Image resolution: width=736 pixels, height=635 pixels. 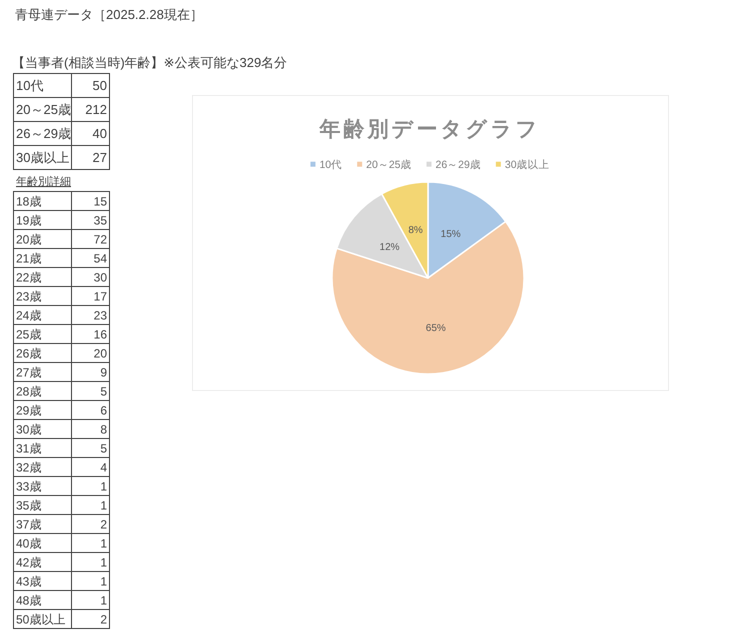 What do you see at coordinates (29, 600) in the screenshot?
I see `row-label: 48歳` at bounding box center [29, 600].